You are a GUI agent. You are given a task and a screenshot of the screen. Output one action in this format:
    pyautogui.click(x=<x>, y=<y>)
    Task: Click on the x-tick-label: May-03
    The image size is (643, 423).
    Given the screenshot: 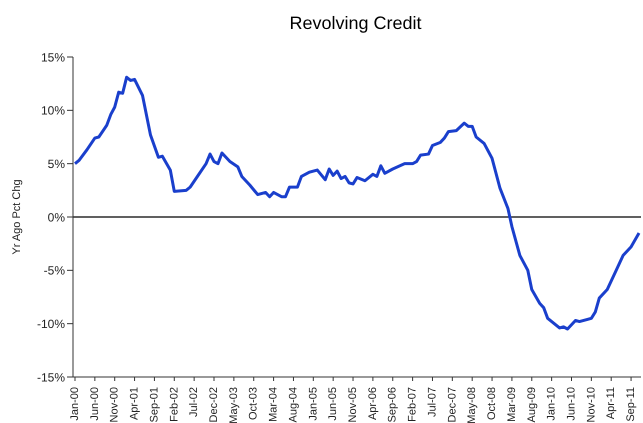 What is the action you would take?
    pyautogui.click(x=234, y=405)
    